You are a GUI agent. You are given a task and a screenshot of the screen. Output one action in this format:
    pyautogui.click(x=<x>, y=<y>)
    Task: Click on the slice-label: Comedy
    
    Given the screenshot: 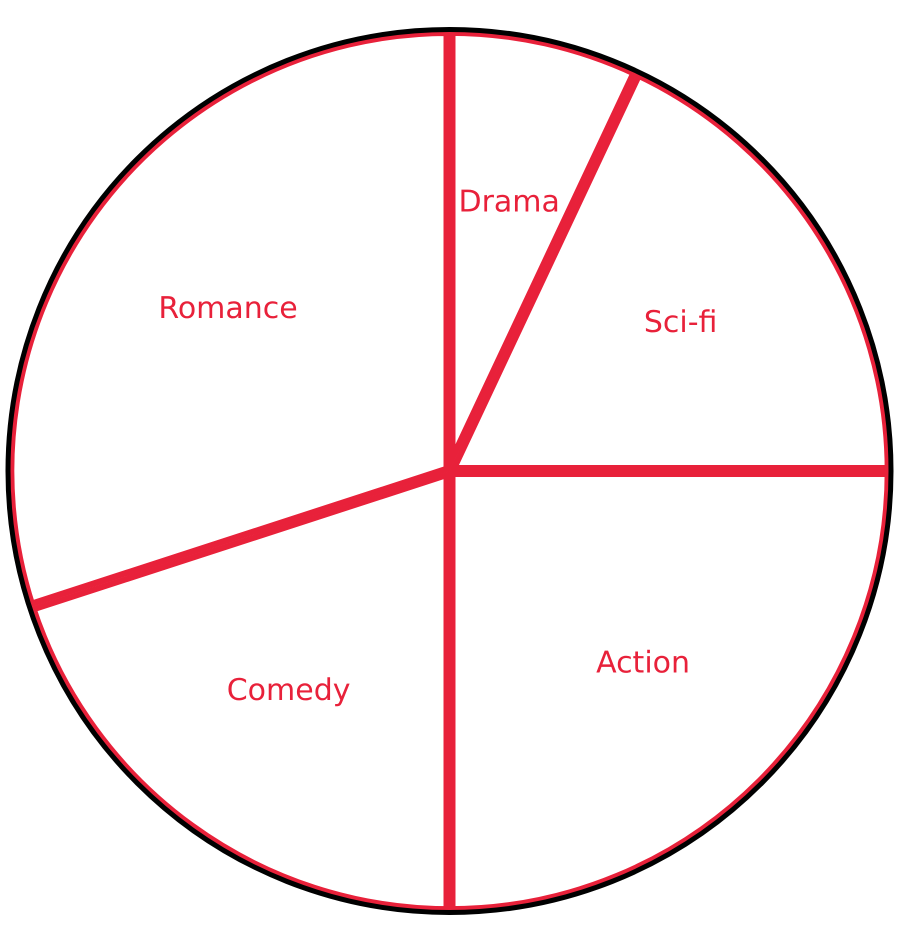 What is the action you would take?
    pyautogui.click(x=288, y=690)
    